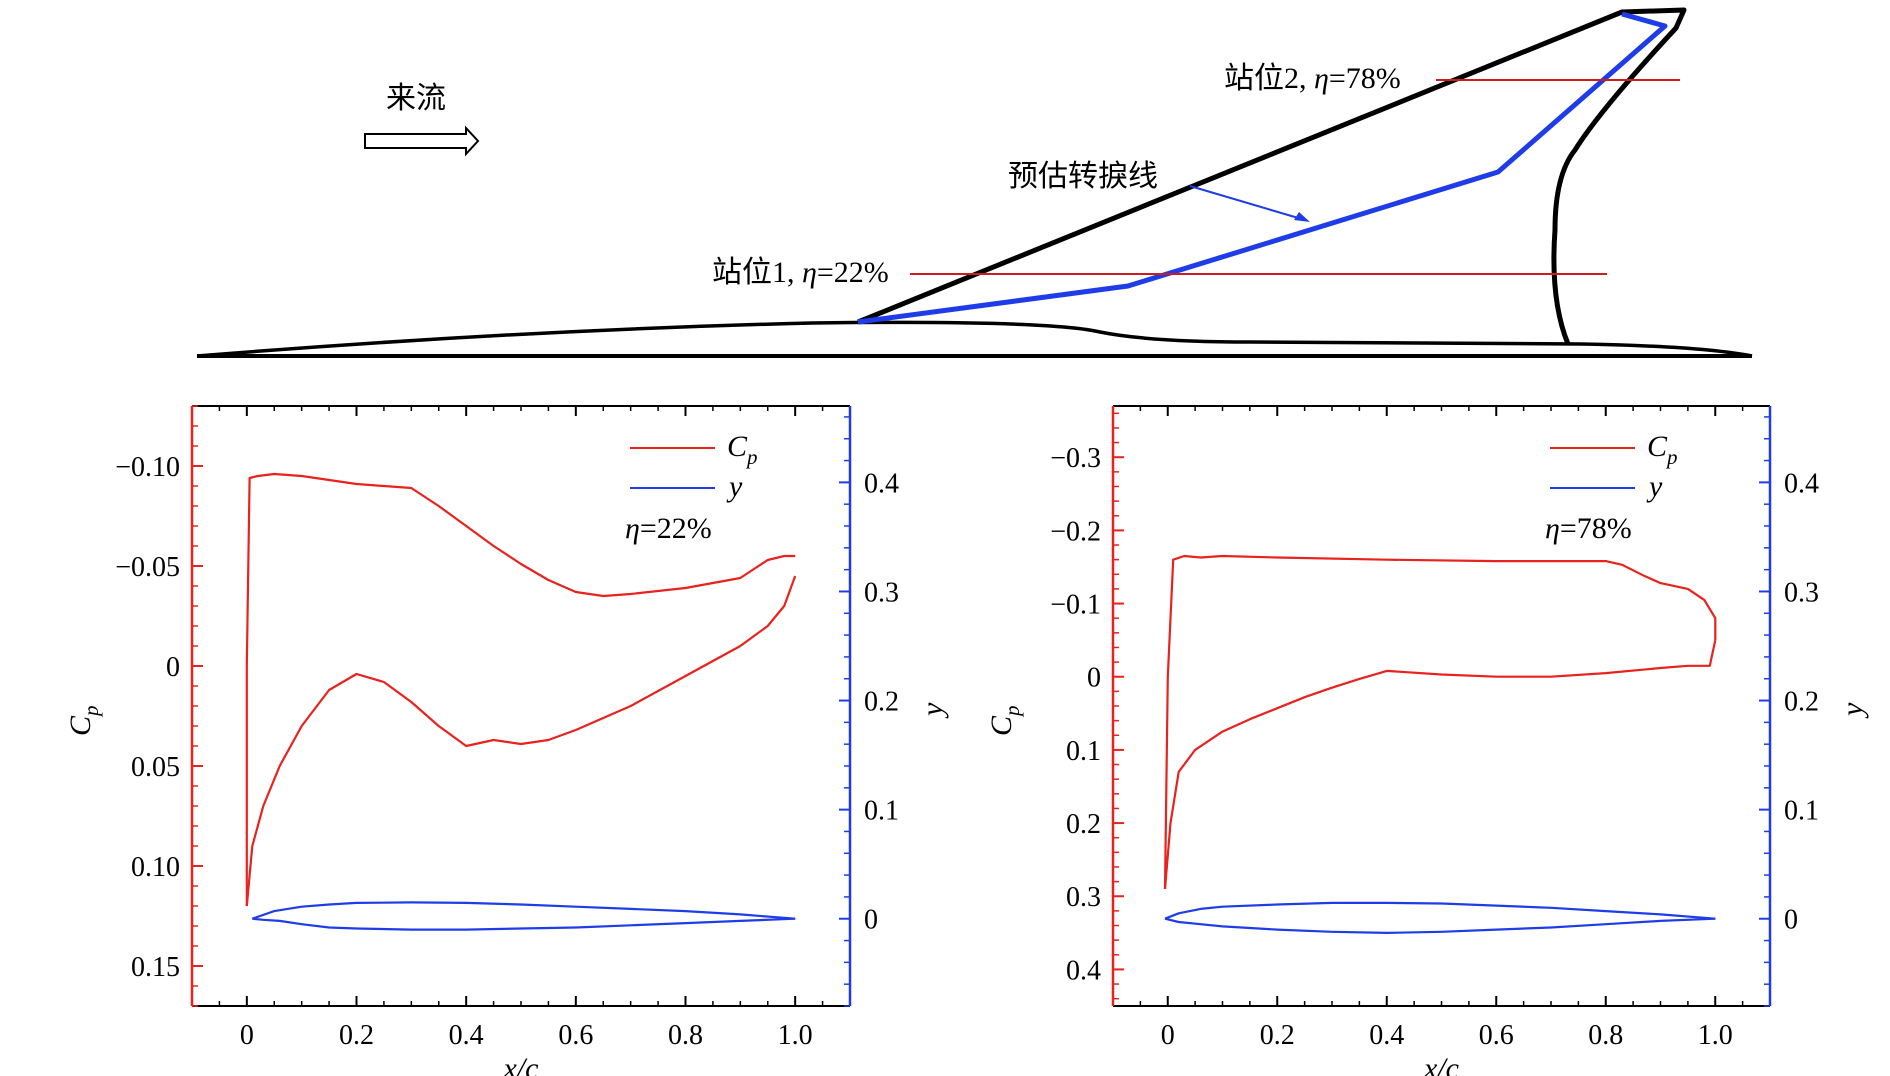 This screenshot has width=1890, height=1076. What do you see at coordinates (1083, 176) in the screenshot?
I see `transition-label: 预估转捩线` at bounding box center [1083, 176].